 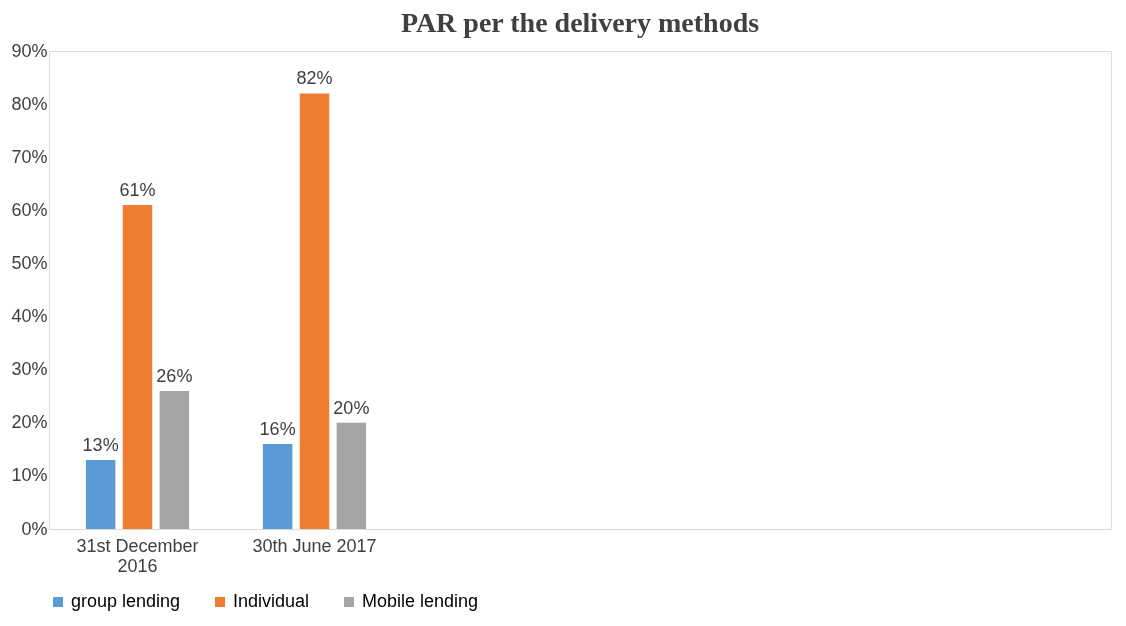 I want to click on legend-label: Mobile lending, so click(x=420, y=601).